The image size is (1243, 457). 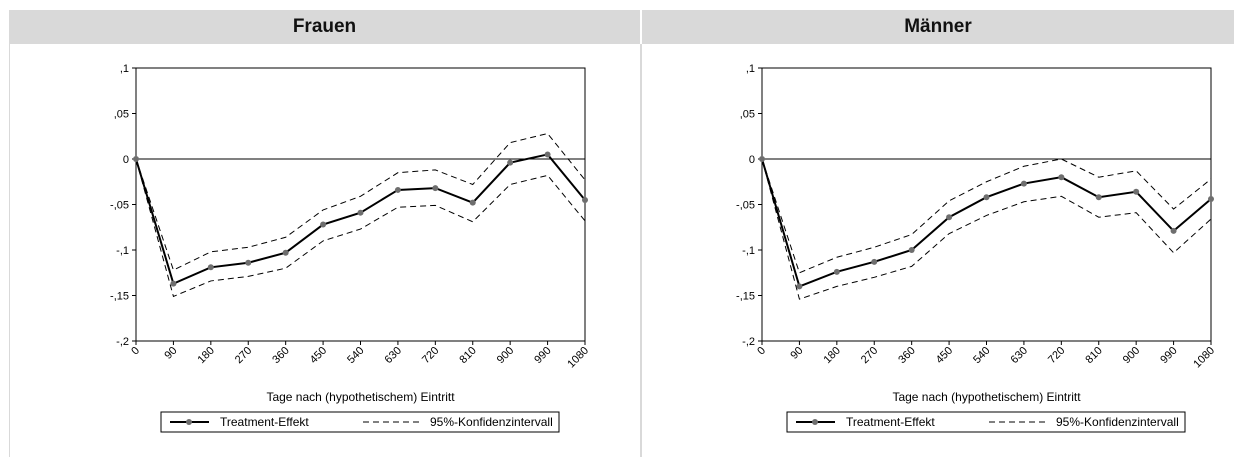 I want to click on panel-divider-middle, so click(x=641, y=250).